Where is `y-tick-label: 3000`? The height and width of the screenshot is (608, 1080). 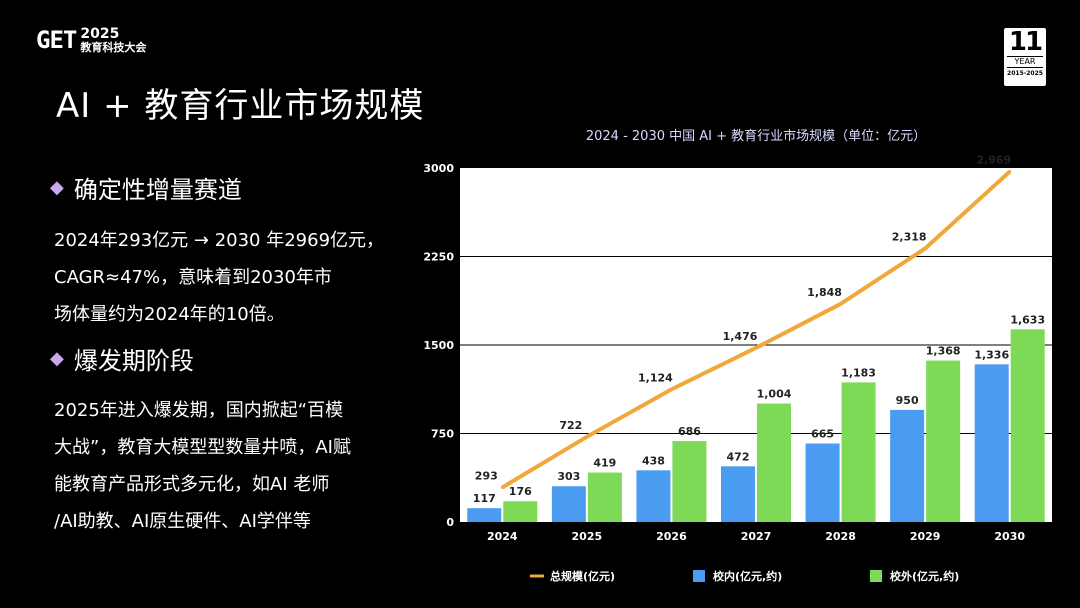
y-tick-label: 3000 is located at coordinates (438, 168).